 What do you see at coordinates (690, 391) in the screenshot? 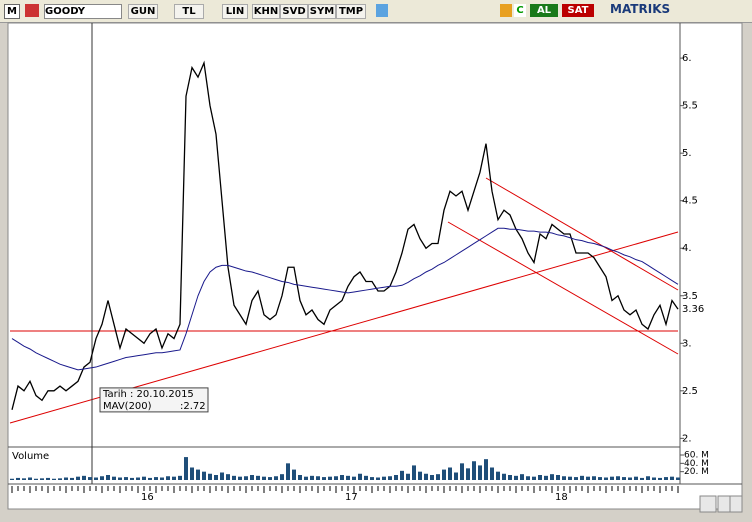
I see `y-tick-label: 2.5` at bounding box center [690, 391].